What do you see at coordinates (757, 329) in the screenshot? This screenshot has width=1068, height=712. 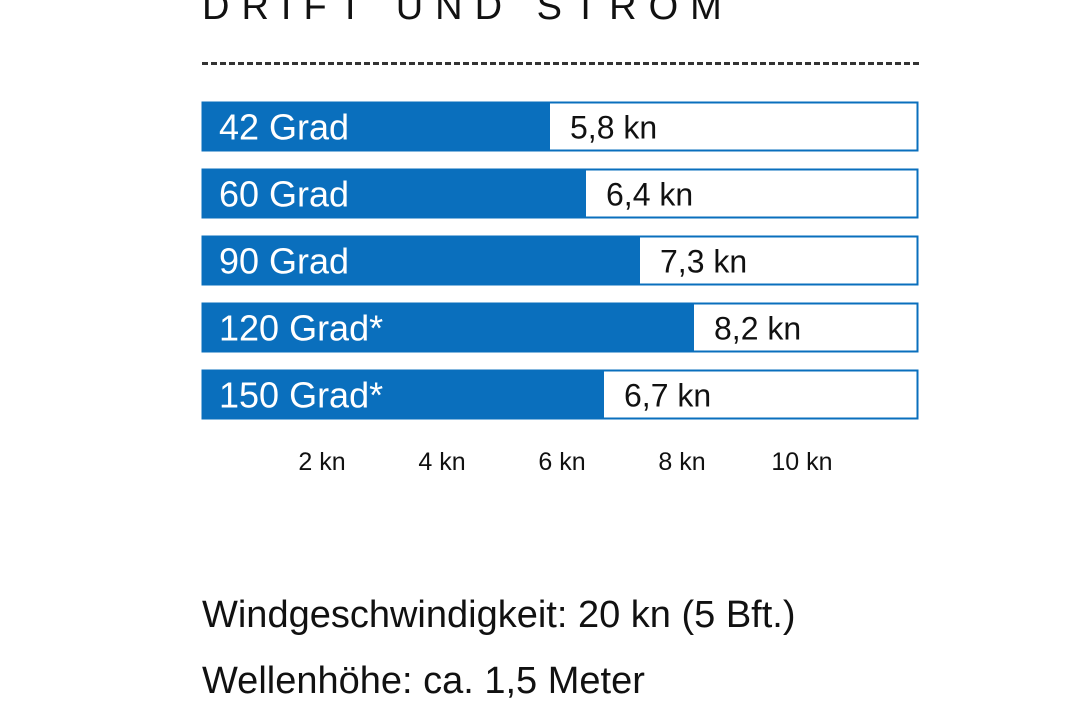 I see `value-label: 8,2 kn` at bounding box center [757, 329].